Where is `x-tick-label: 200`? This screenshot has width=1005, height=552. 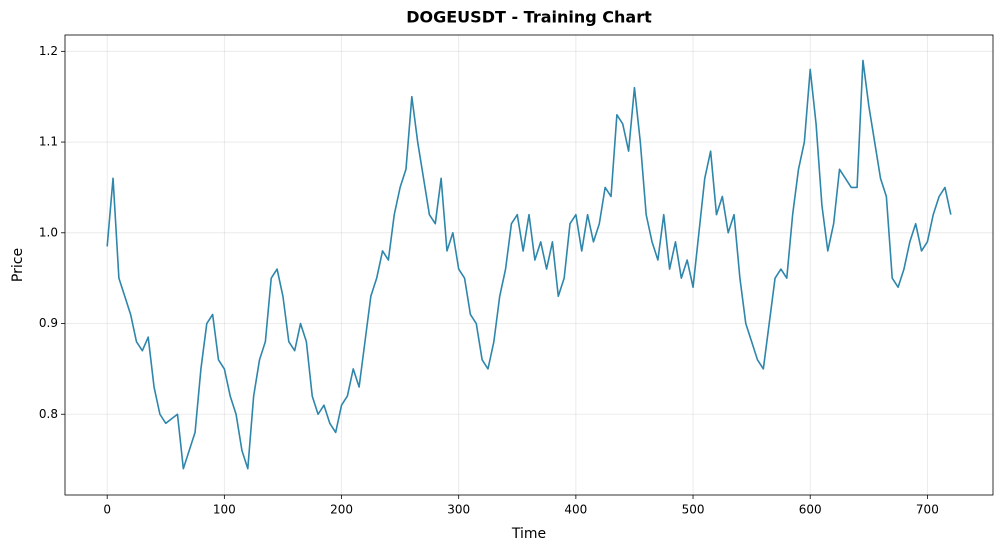
x-tick-label: 200 is located at coordinates (341, 510).